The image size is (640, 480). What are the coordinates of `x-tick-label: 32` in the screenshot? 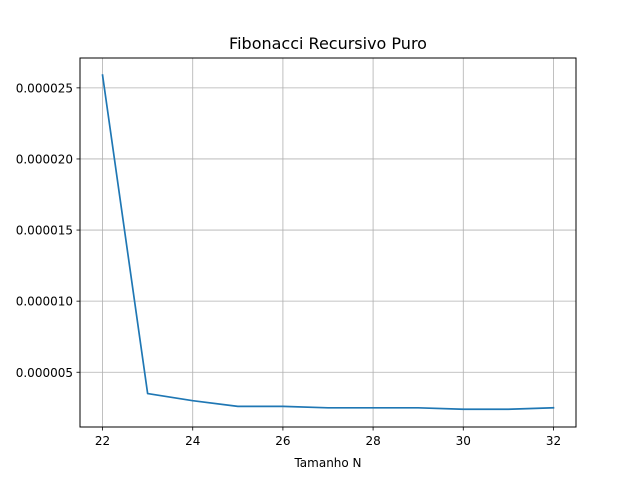 It's located at (553, 441).